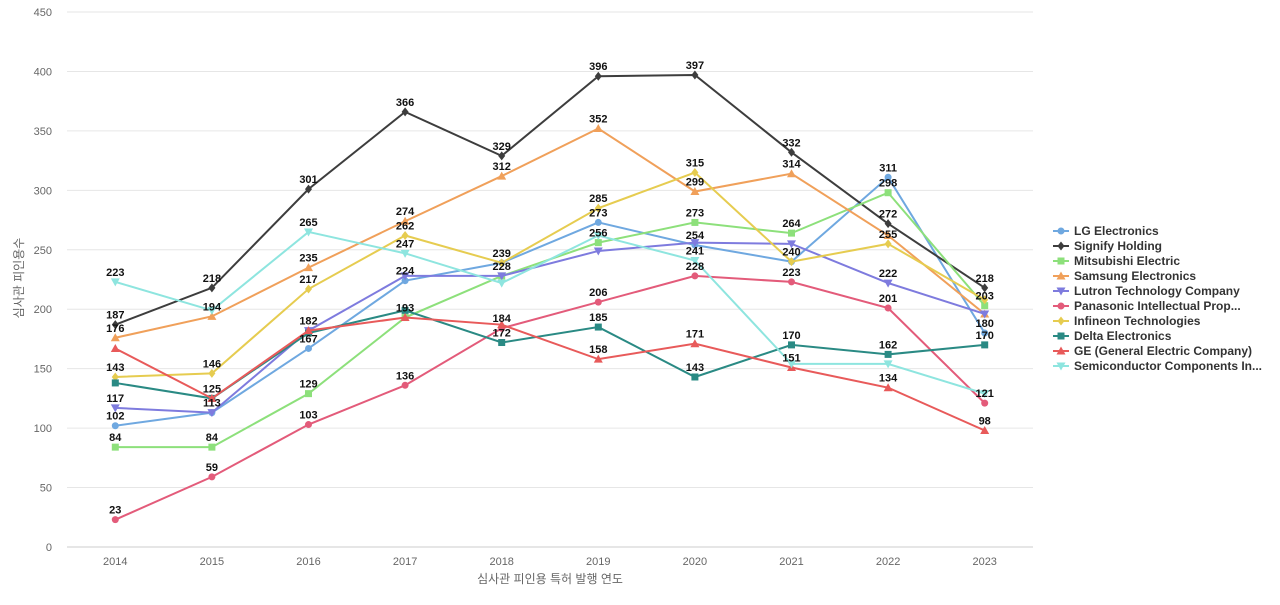 The image size is (1280, 605). I want to click on x-tick-label: 2019, so click(598, 562).